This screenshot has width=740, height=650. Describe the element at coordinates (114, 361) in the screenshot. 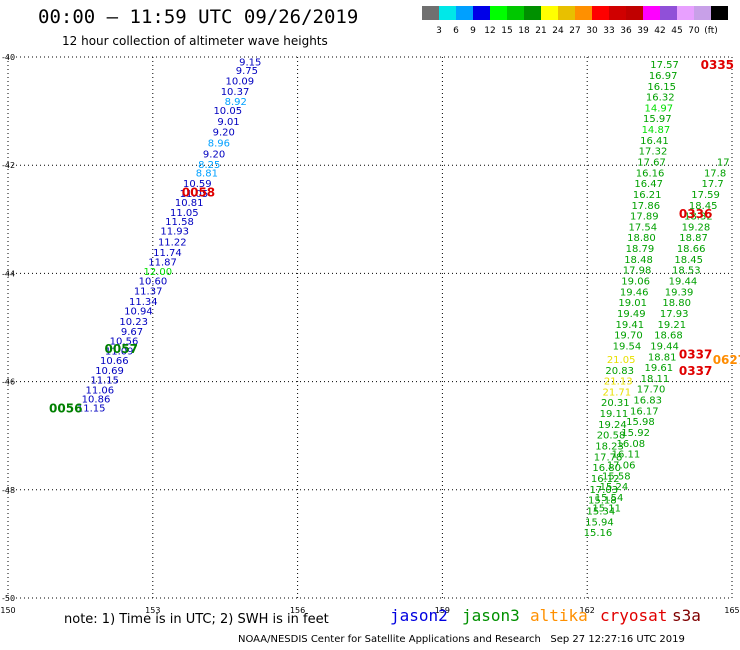

I see `data-point-label: 10.66` at that location.